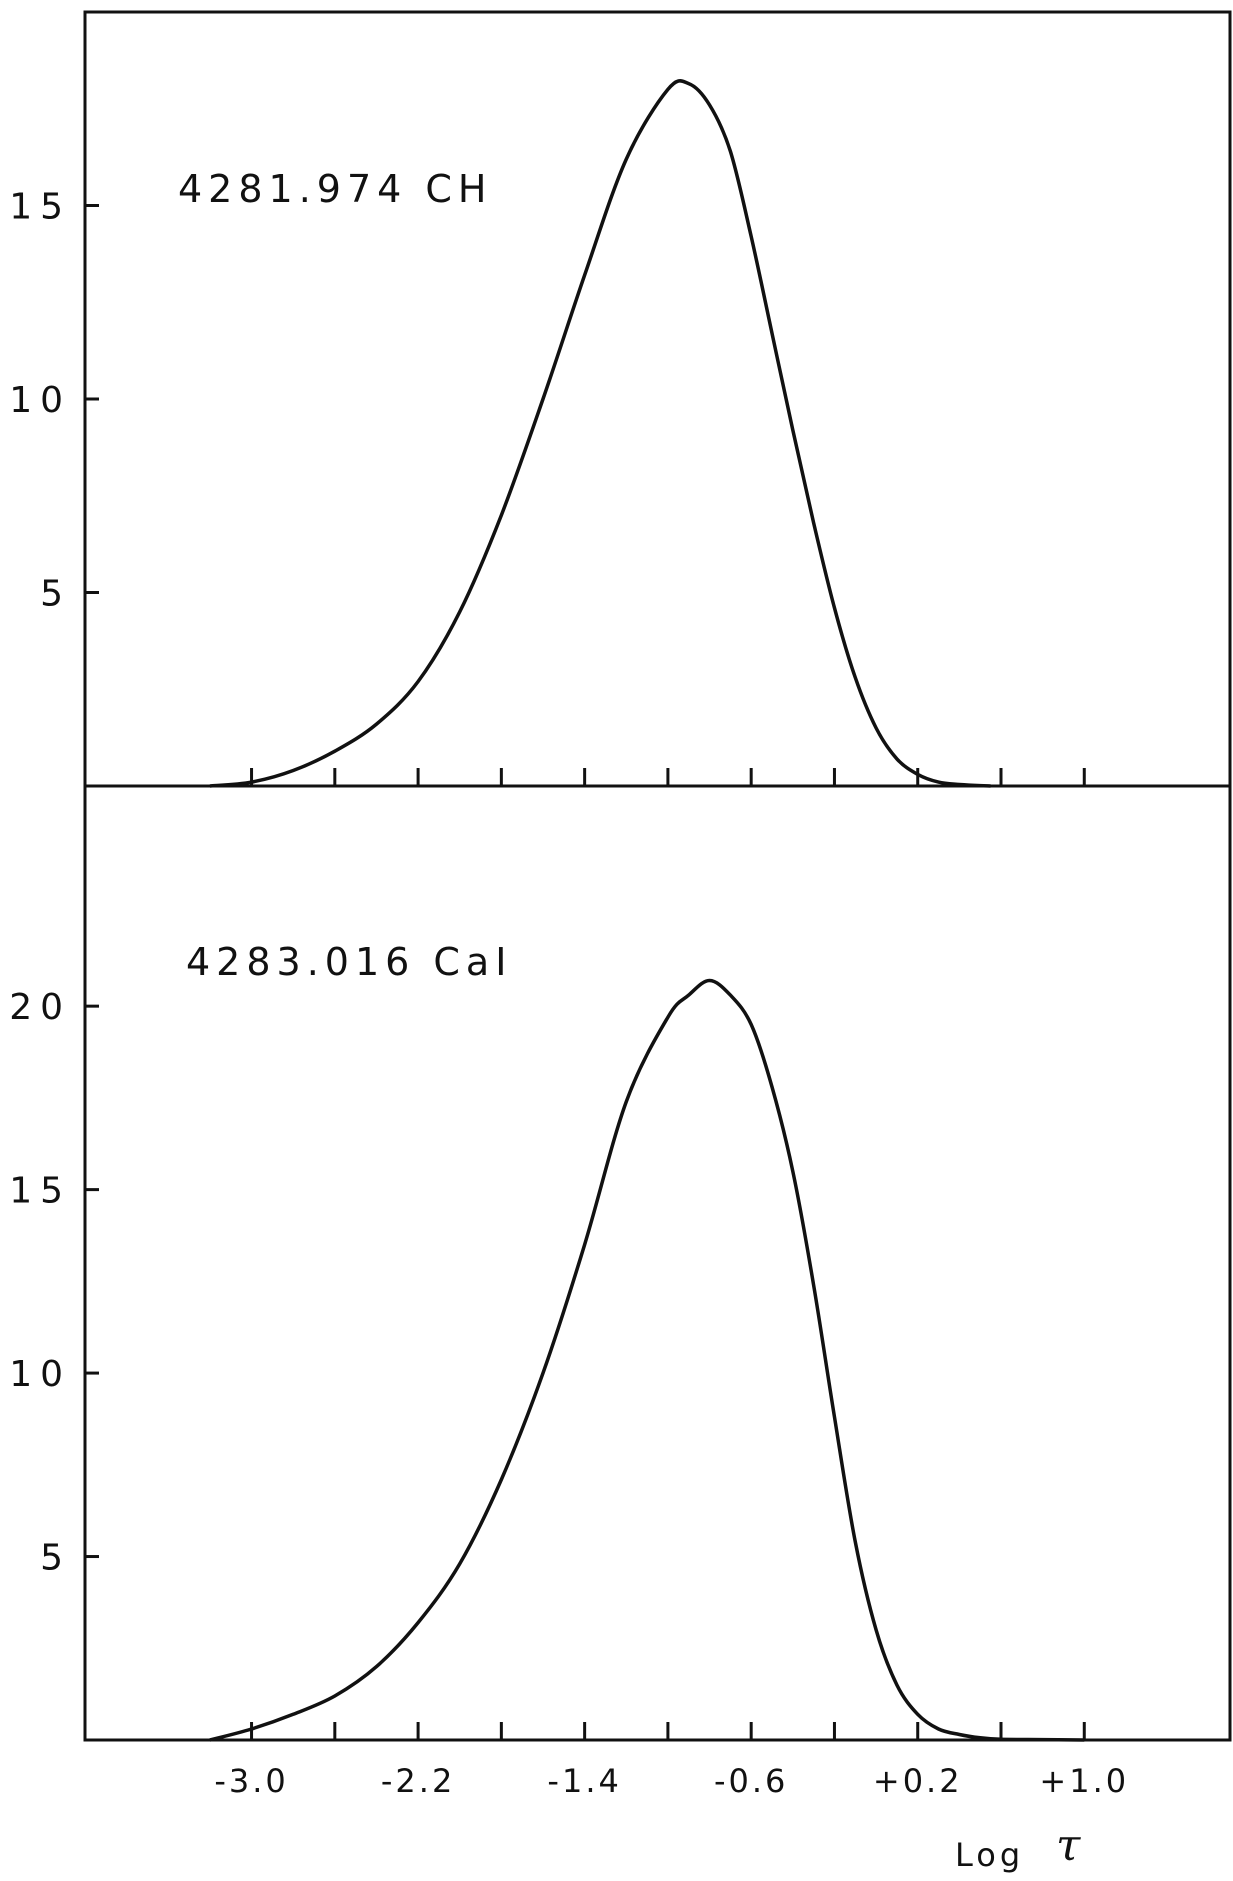  What do you see at coordinates (584, 1781) in the screenshot?
I see `x-tick-label: -1.4` at bounding box center [584, 1781].